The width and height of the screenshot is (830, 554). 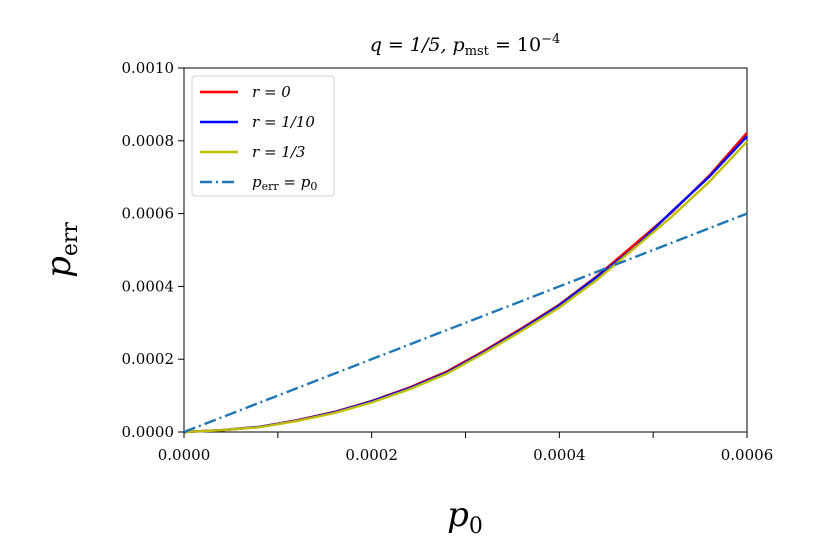 I want to click on legend-label-3: perr = p0, so click(x=284, y=183).